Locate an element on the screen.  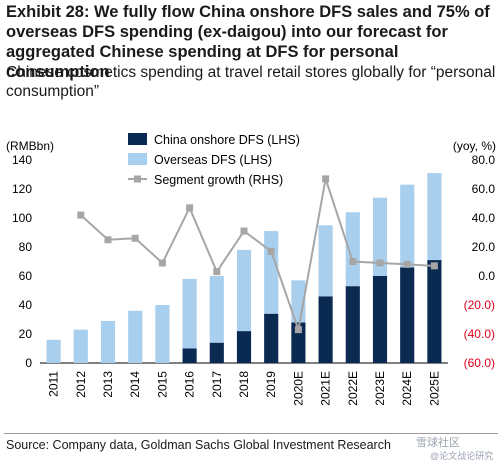
right-axis-tick-label: (20.0) is located at coordinates (479, 305).